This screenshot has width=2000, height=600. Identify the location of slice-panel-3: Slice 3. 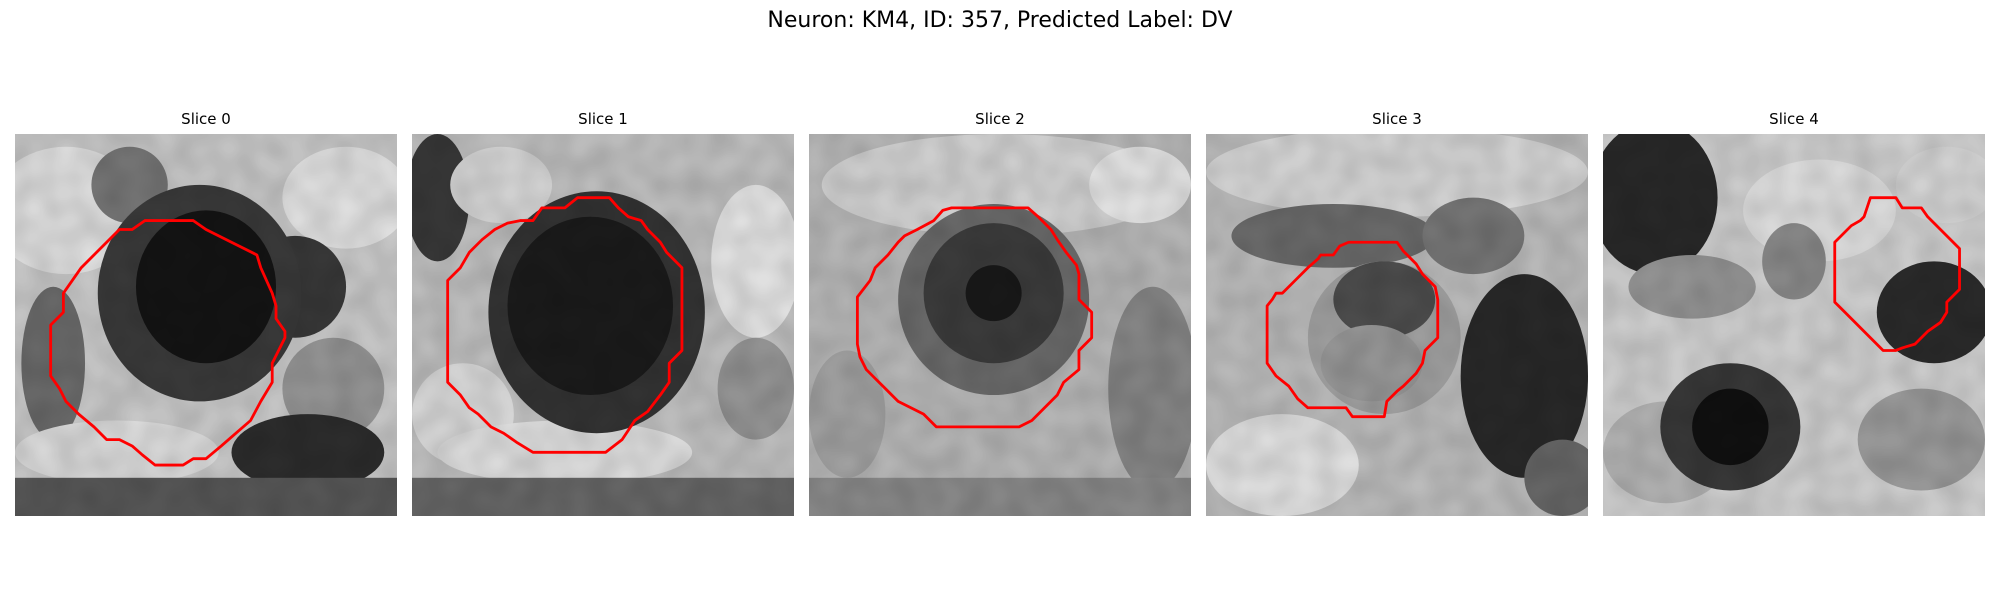
(1397, 315).